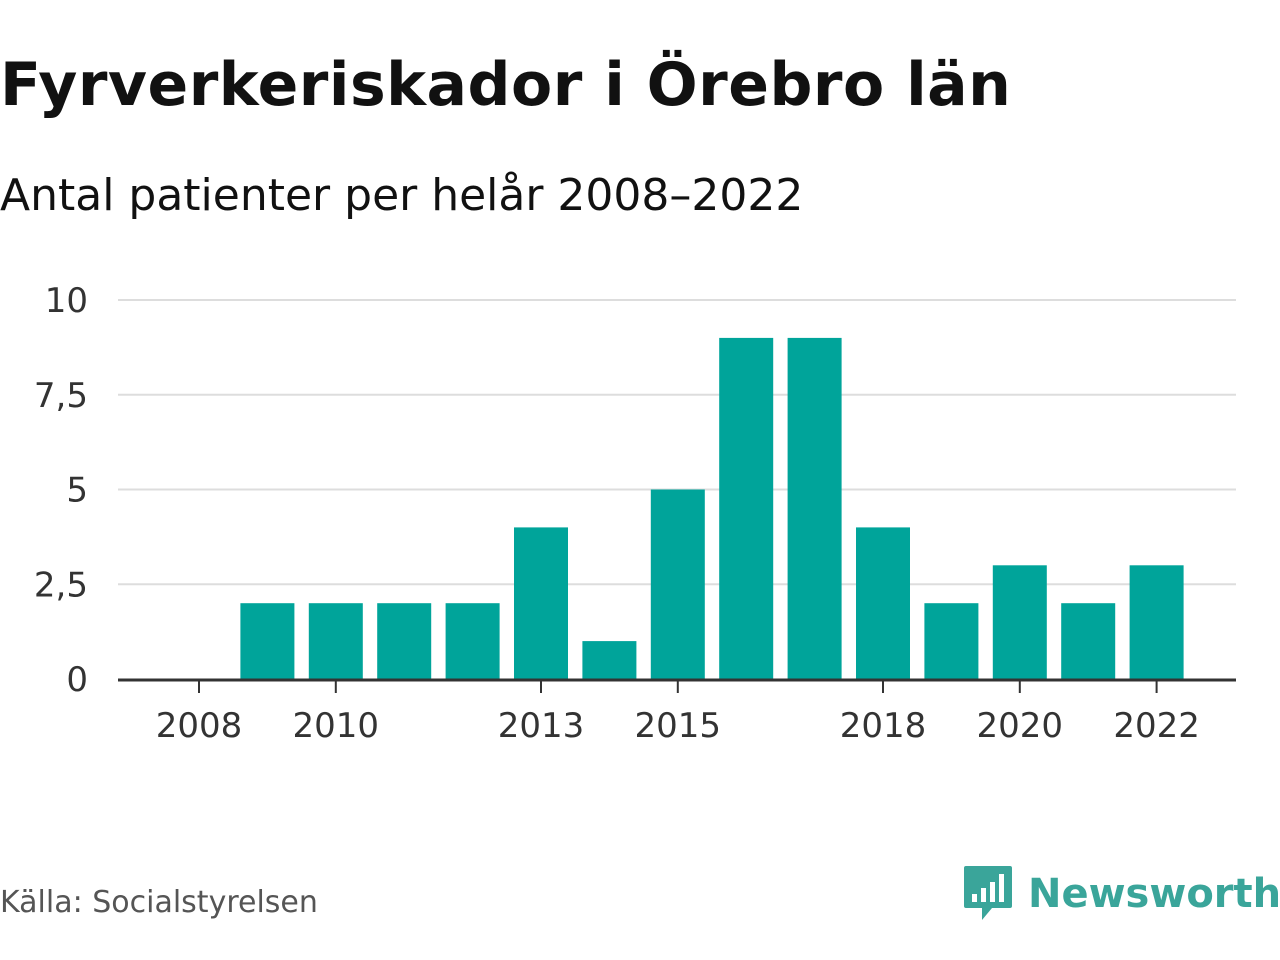  I want to click on x-axis-ticks: 2008 2010 2013 2015 2018 2020 2022, so click(678, 713).